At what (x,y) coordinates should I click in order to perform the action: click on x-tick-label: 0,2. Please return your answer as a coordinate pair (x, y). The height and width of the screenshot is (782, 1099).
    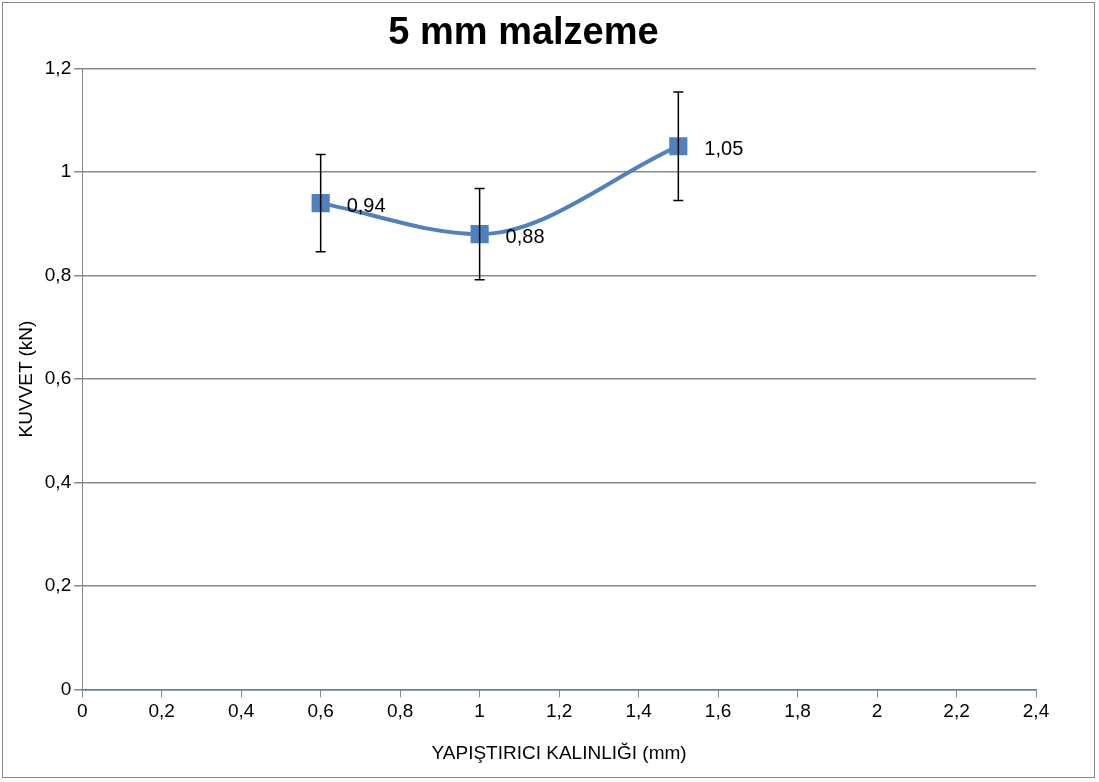
    Looking at the image, I should click on (161, 711).